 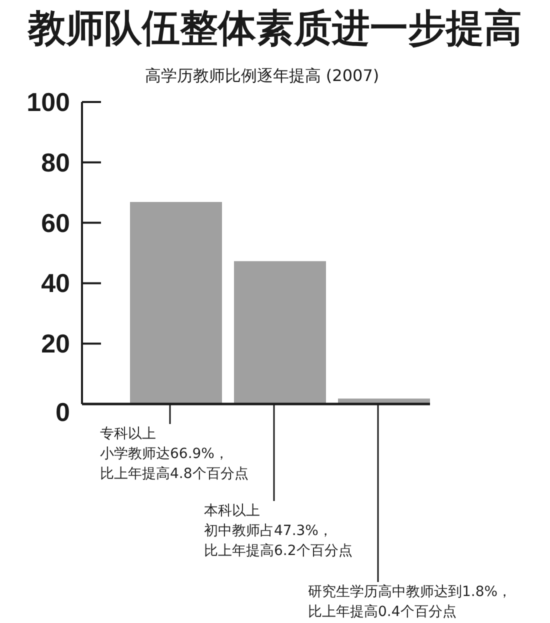 What do you see at coordinates (410, 602) in the screenshot?
I see `text: 研究生学历高中教师达到1.8%，比上年提高0.4个百分点` at bounding box center [410, 602].